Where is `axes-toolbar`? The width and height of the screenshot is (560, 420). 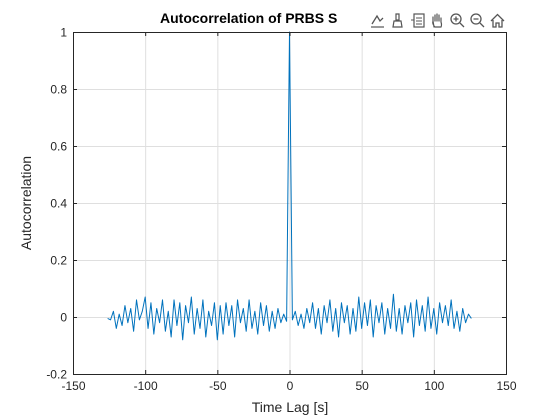
axes-toolbar is located at coordinates (437, 20).